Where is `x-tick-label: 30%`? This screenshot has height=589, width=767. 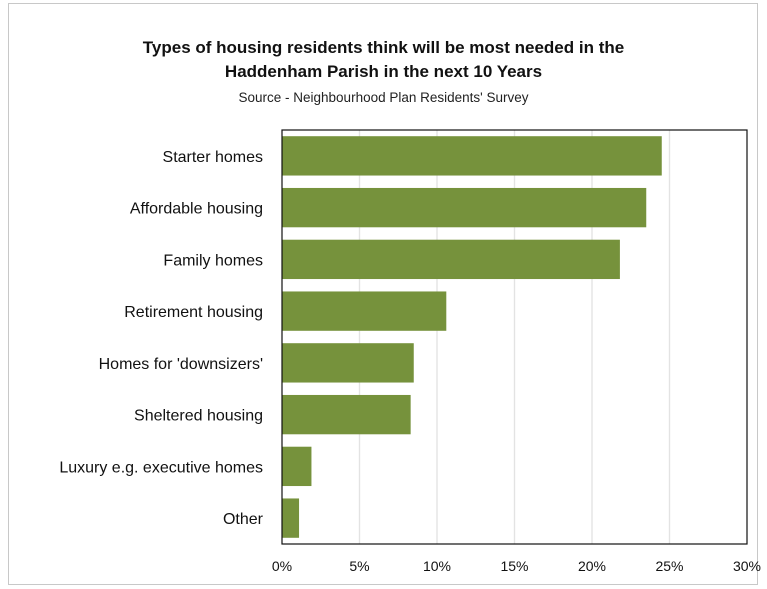 x-tick-label: 30% is located at coordinates (747, 566).